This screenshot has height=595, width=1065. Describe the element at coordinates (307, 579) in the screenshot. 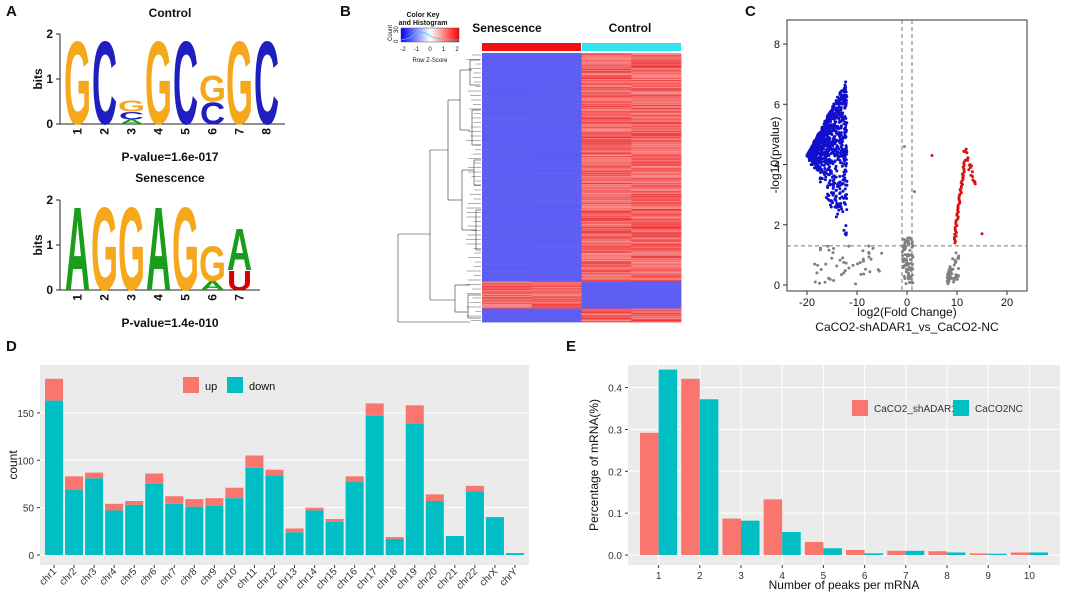

I see `bar-d-xtick-label: chr14` at that location.